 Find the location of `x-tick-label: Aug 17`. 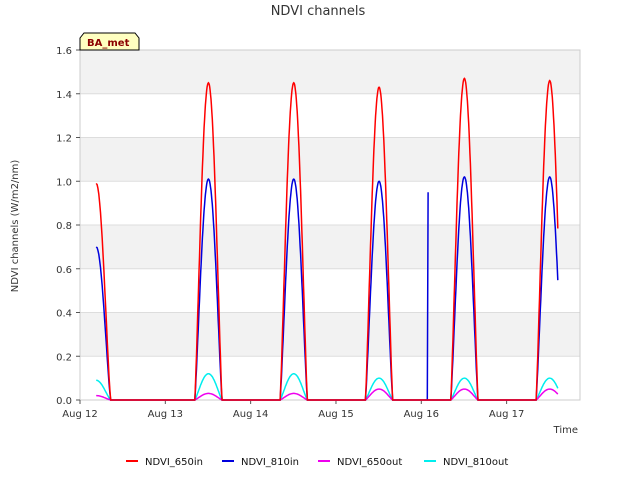

x-tick-label: Aug 17 is located at coordinates (506, 414).